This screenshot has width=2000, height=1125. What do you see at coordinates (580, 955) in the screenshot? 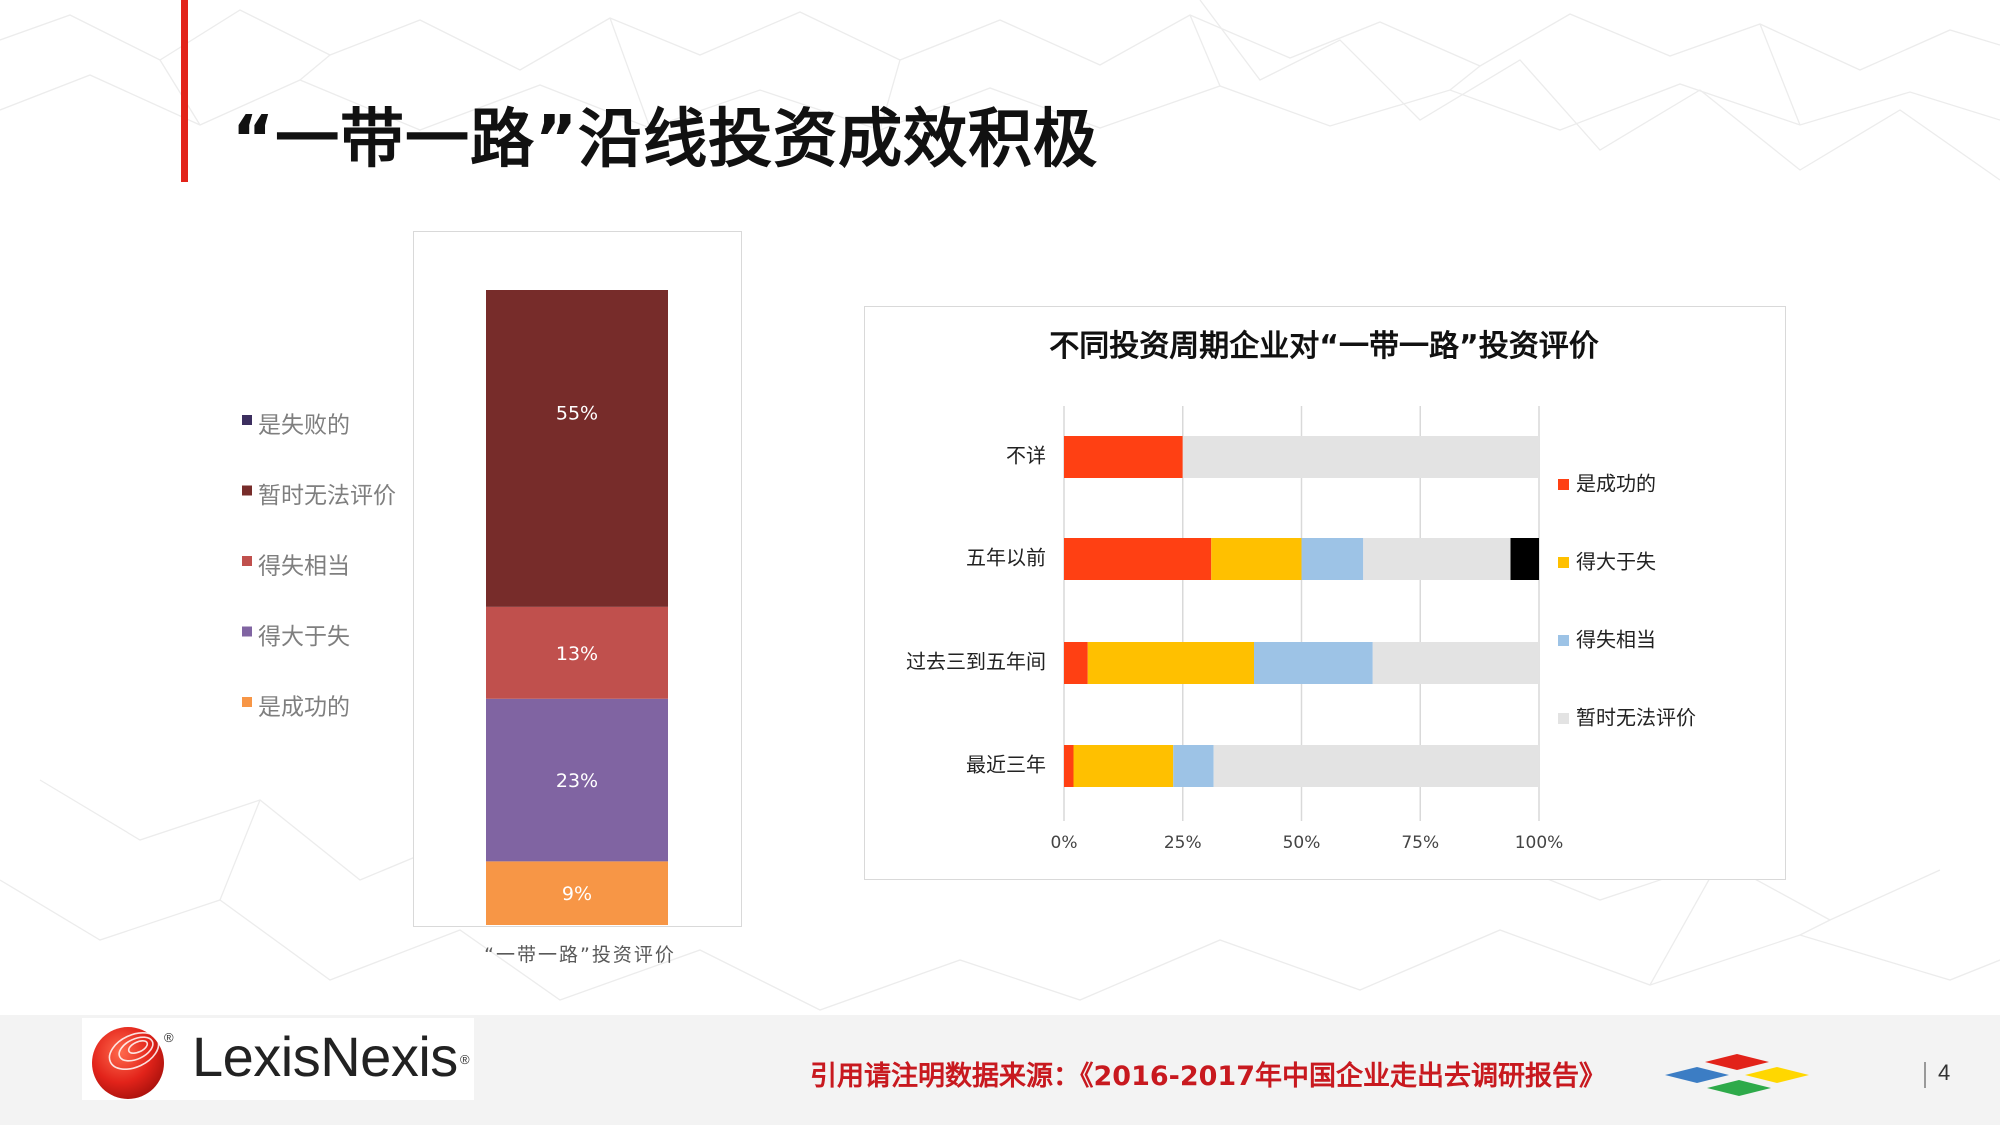
I see `chart1-category-label: “一带一路”投资评价` at bounding box center [580, 955].